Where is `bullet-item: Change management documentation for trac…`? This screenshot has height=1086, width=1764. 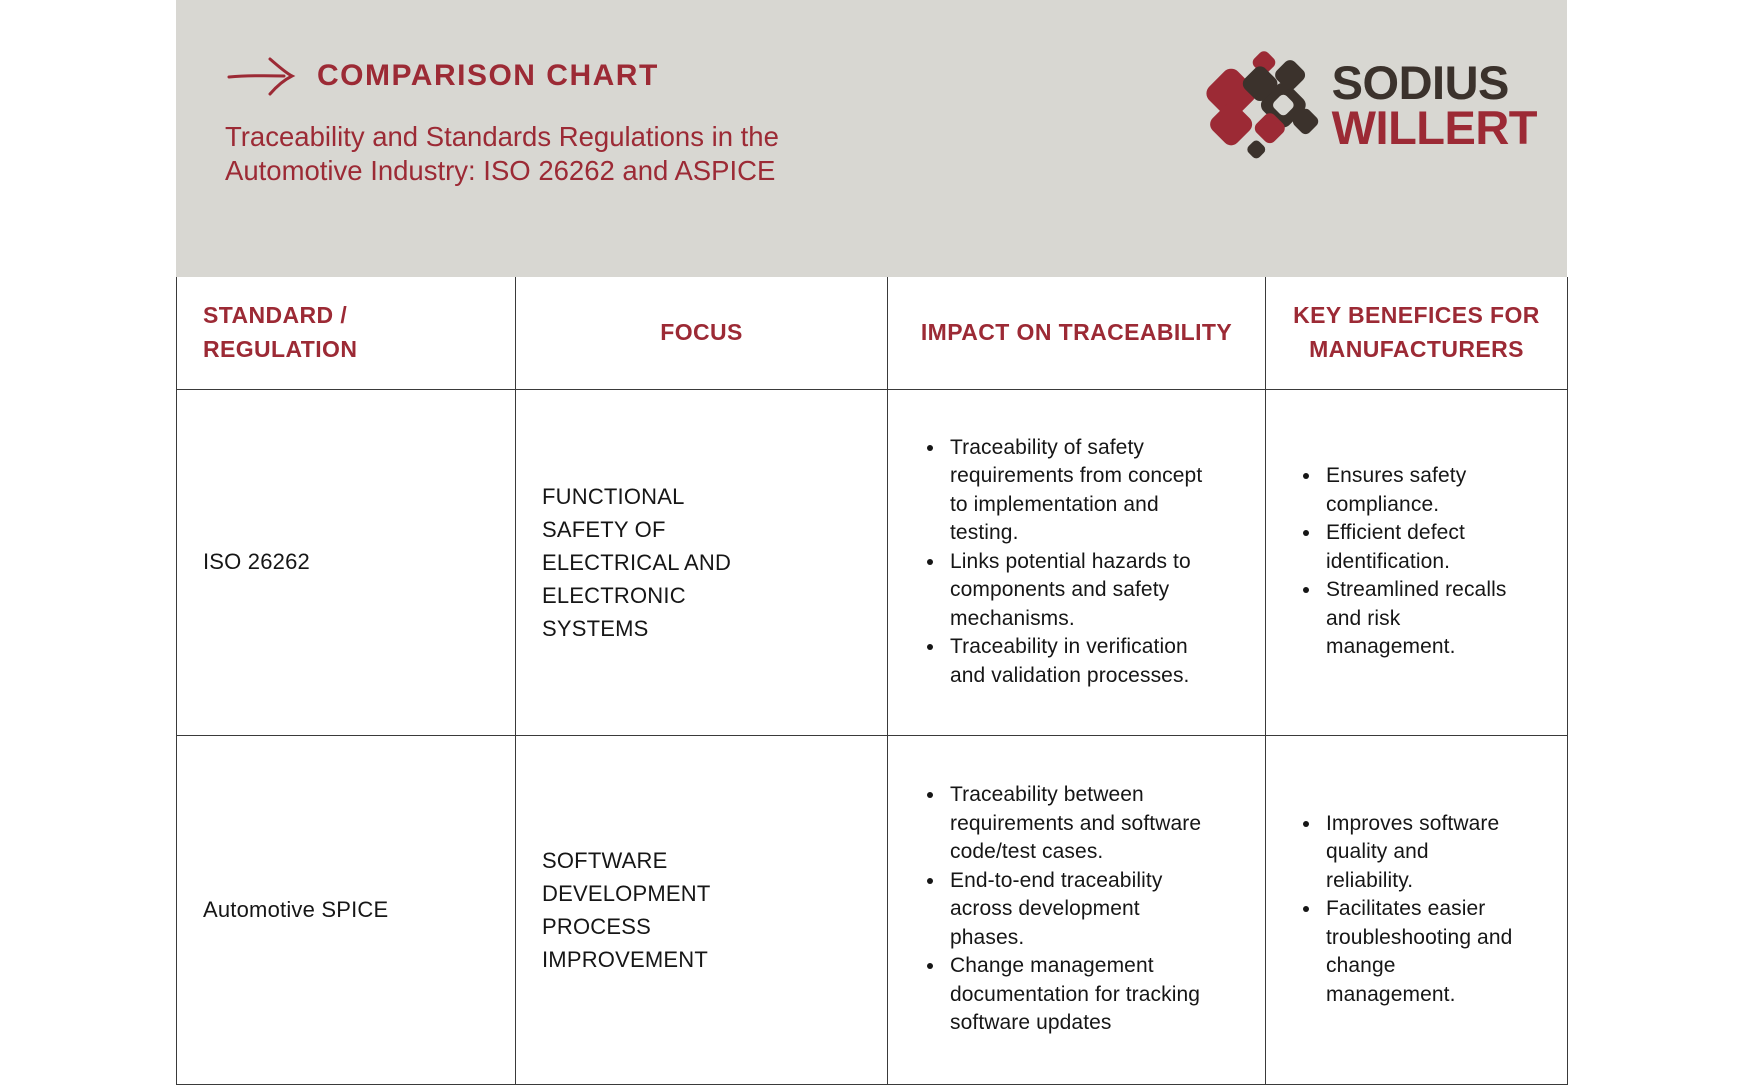
bullet-item: Change management documentation for trac… is located at coordinates (1082, 995).